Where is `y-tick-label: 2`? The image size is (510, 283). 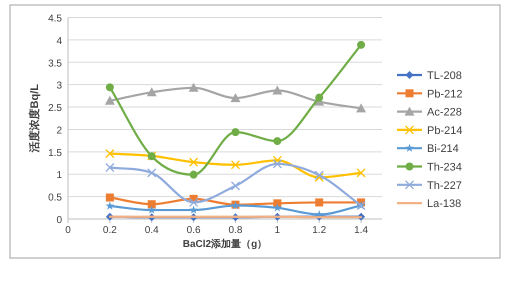 y-tick-label: 2 is located at coordinates (59, 130).